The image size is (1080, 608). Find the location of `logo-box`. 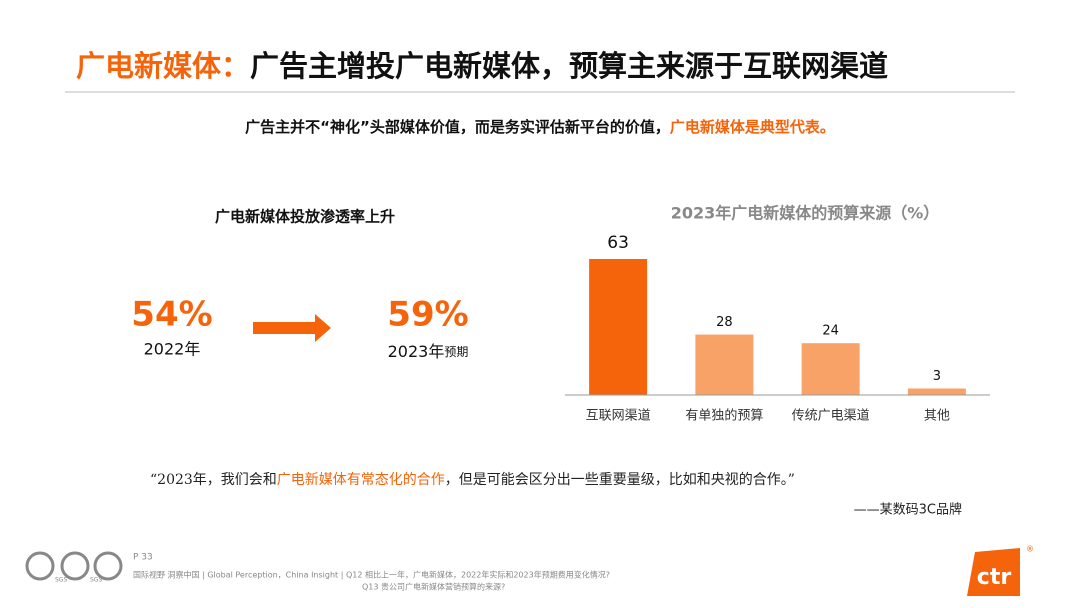

logo-box is located at coordinates (993, 572).